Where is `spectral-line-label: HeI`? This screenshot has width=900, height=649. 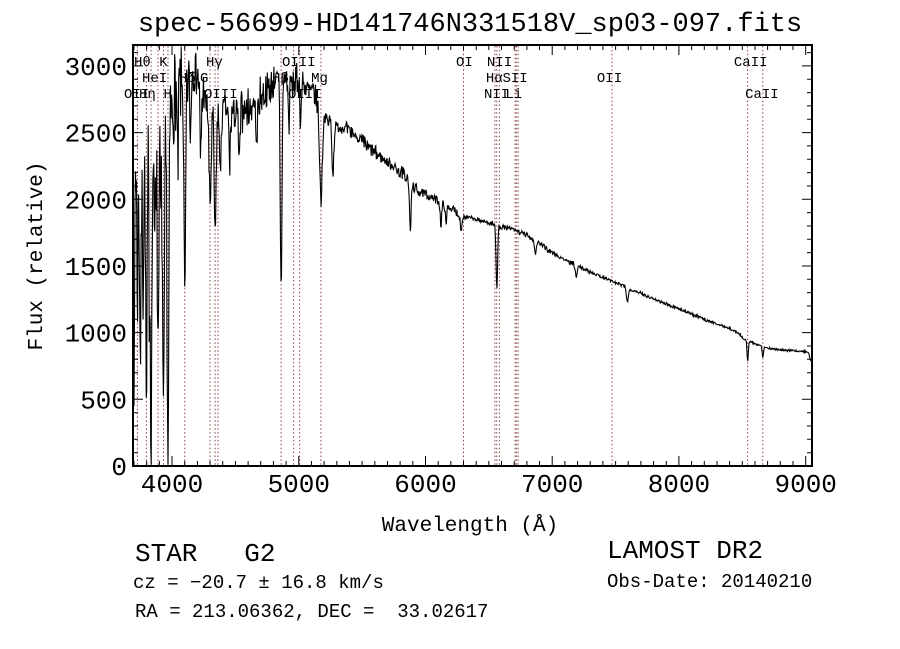
spectral-line-label: HeI is located at coordinates (154, 79).